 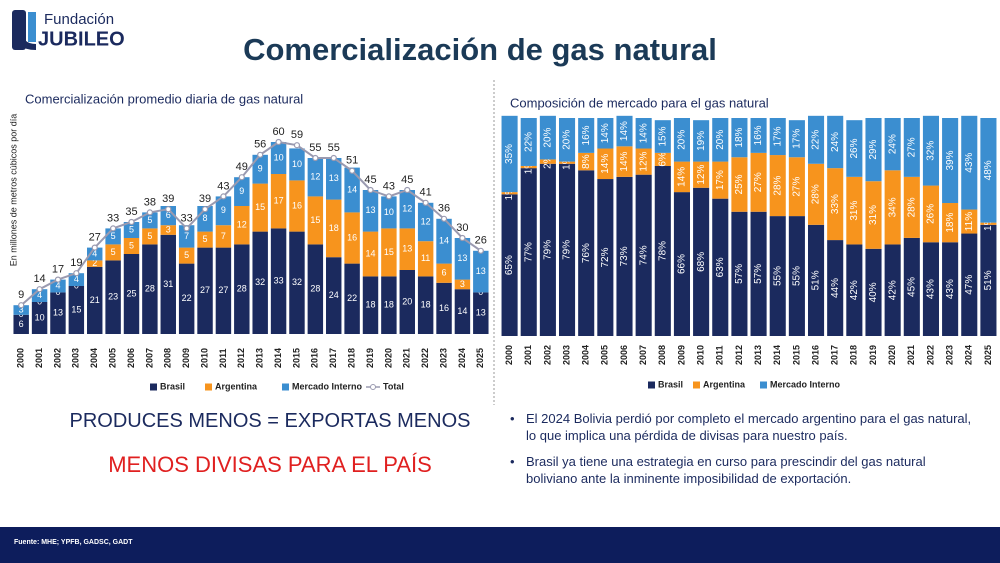 What do you see at coordinates (481, 313) in the screenshot?
I see `data-label: 13` at bounding box center [481, 313].